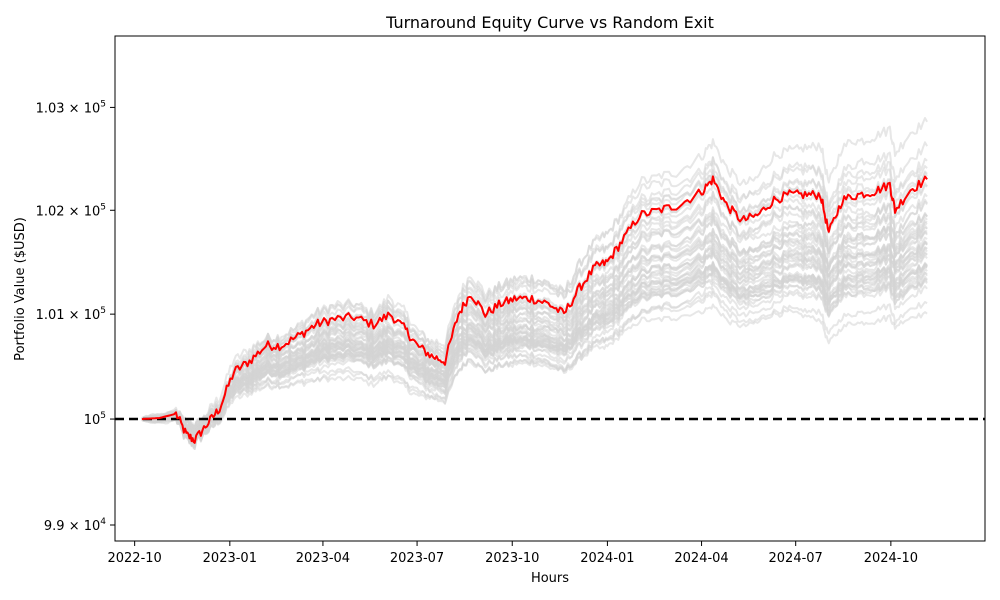 Image resolution: width=1000 pixels, height=600 pixels. I want to click on x-tick-label: 2023-01, so click(230, 558).